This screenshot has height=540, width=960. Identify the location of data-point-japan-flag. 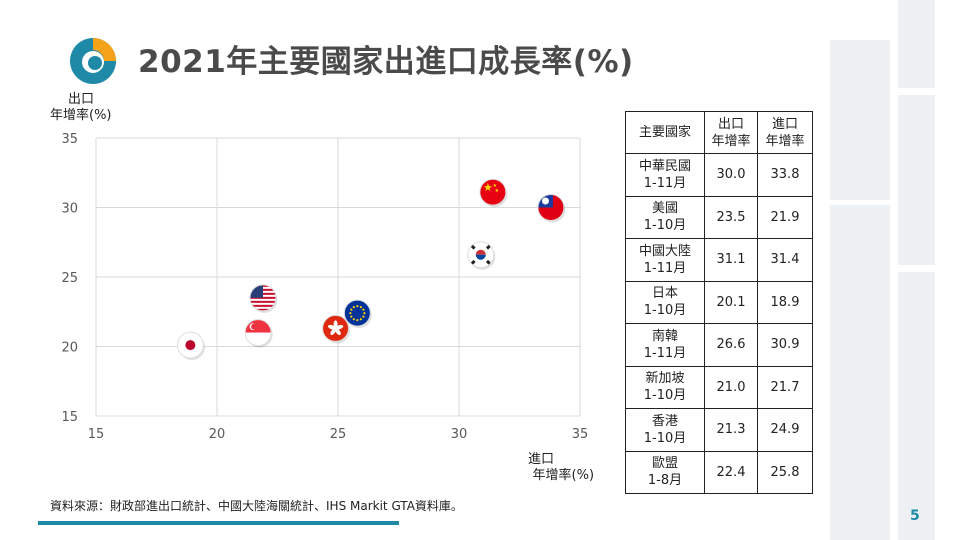
(190, 346).